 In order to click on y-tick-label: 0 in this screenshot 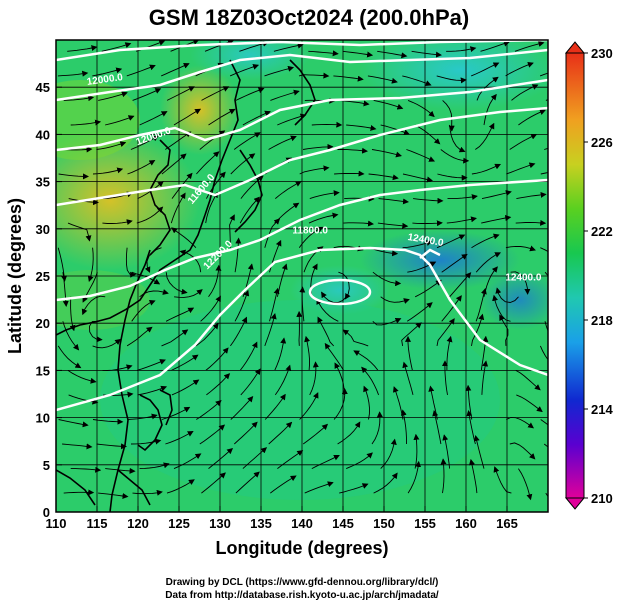, I will do `click(46, 512)`.